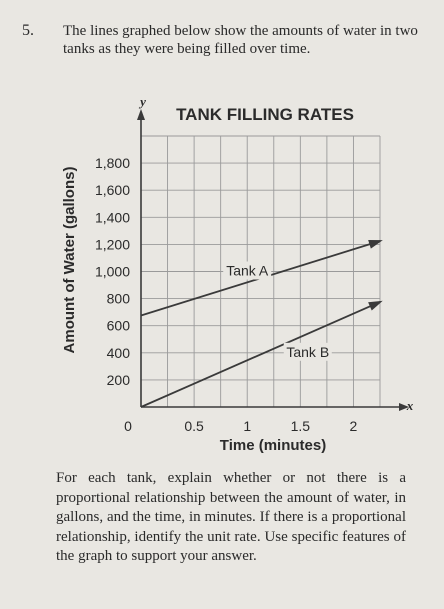  What do you see at coordinates (119, 299) in the screenshot?
I see `y-tick-label: 800` at bounding box center [119, 299].